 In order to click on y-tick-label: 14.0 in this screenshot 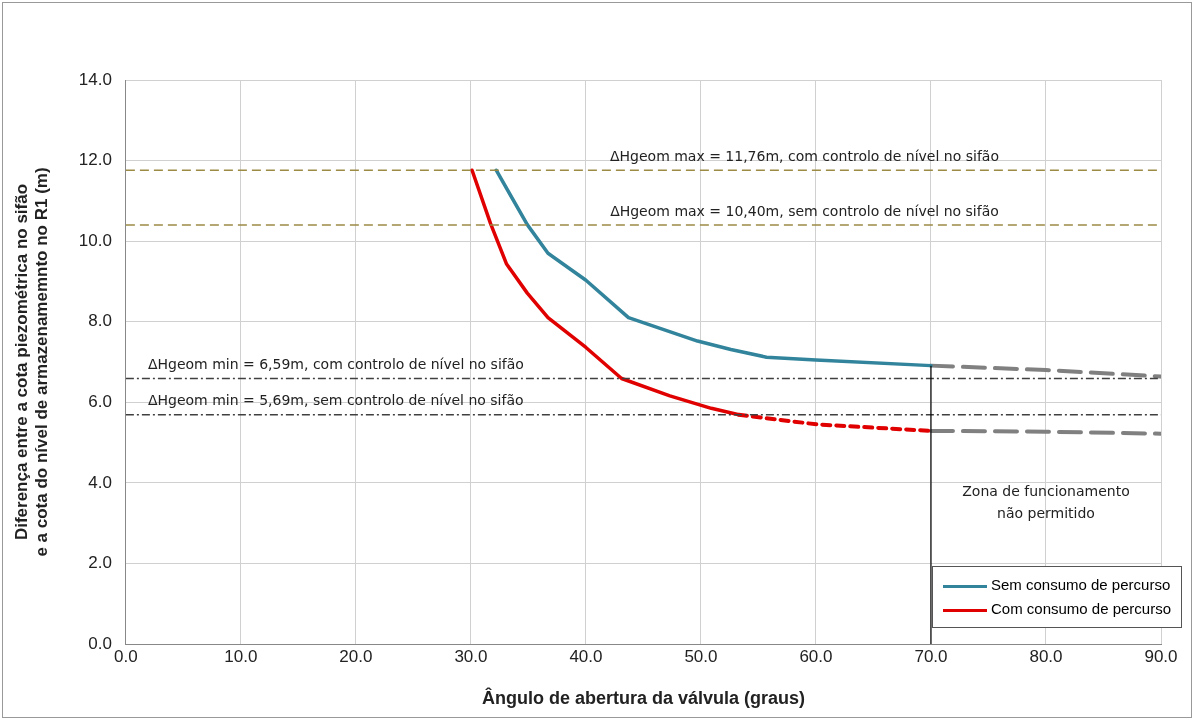, I will do `click(95, 79)`.